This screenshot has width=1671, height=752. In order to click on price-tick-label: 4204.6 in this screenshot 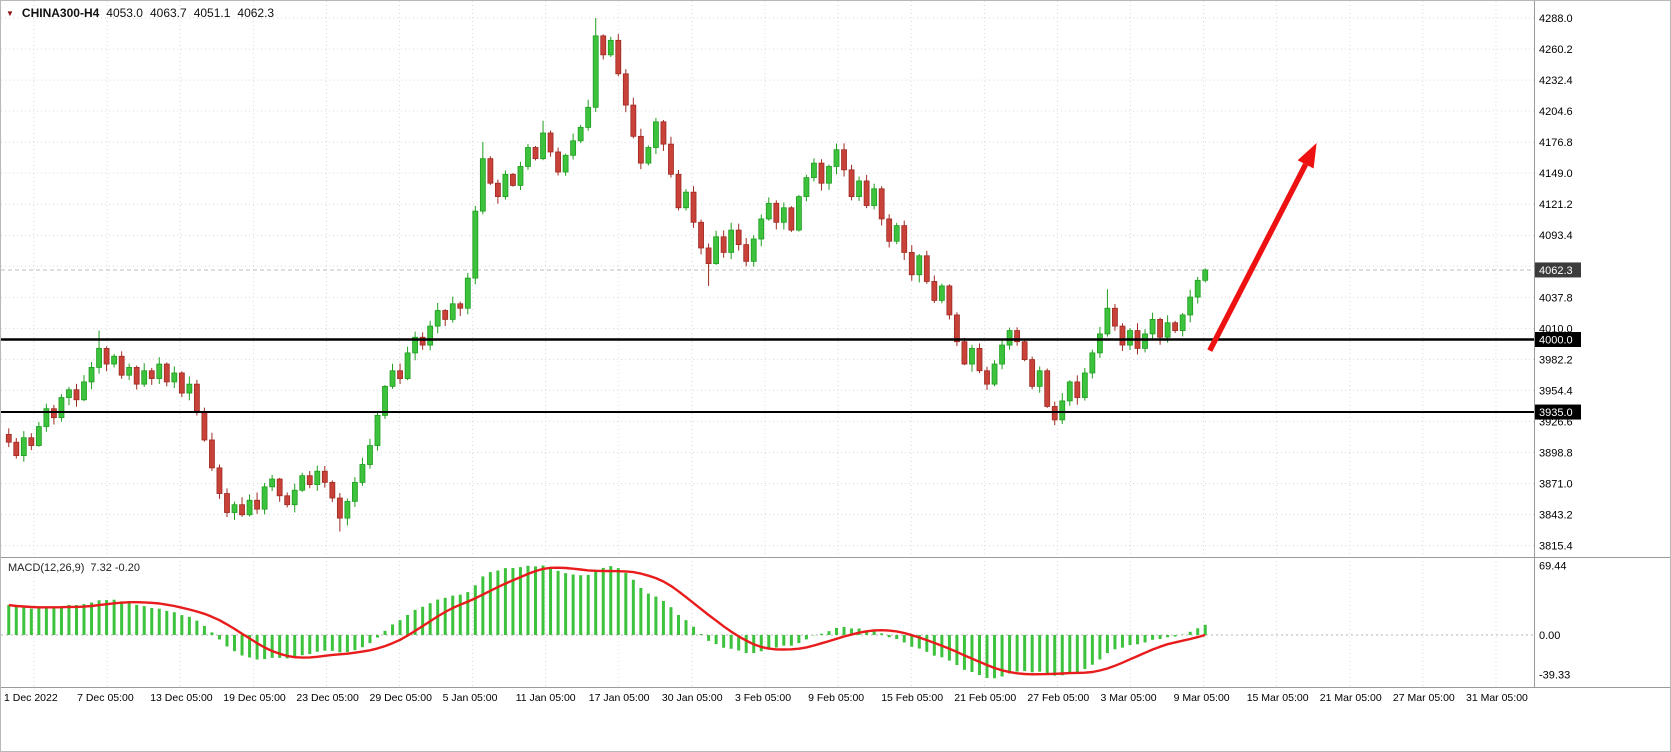, I will do `click(1556, 112)`.